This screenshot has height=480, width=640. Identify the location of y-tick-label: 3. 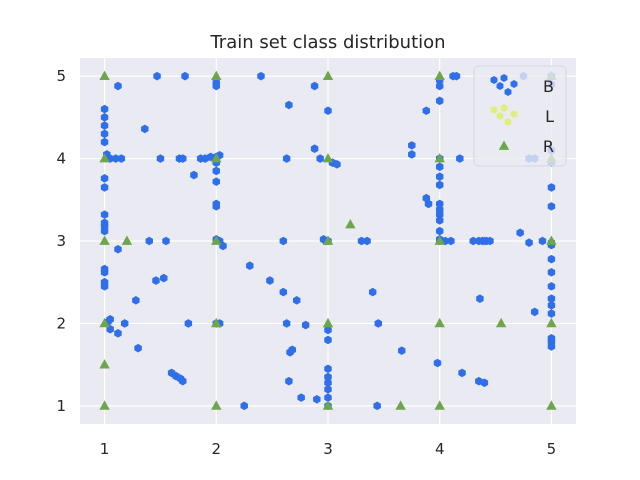
(61, 241).